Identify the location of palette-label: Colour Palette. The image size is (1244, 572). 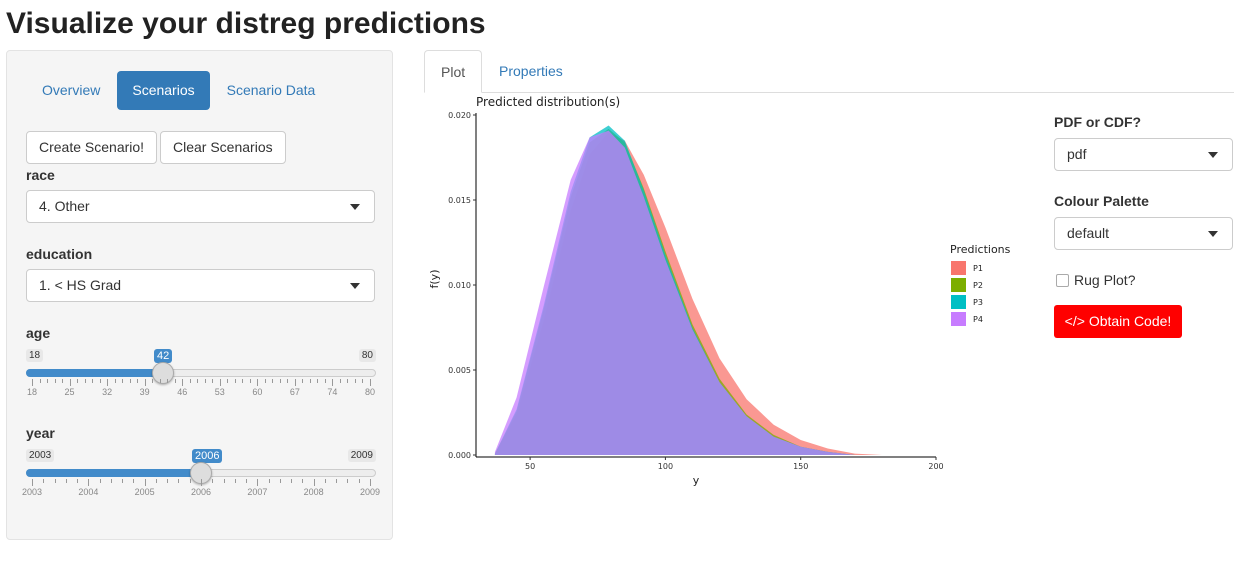
(1101, 201).